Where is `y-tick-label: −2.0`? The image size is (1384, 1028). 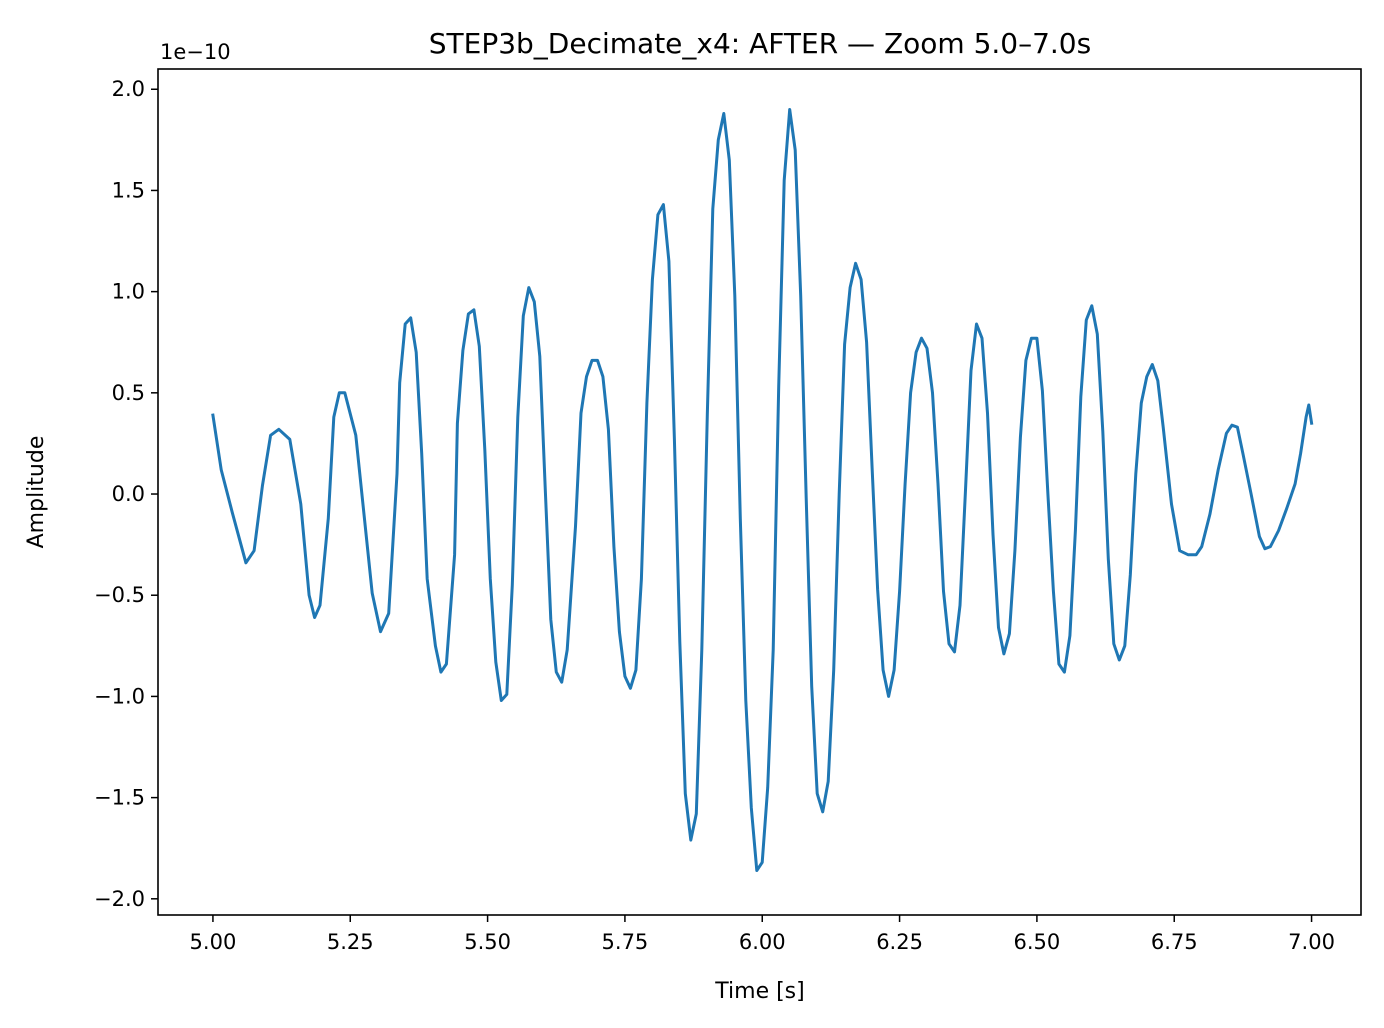
y-tick-label: −2.0 is located at coordinates (119, 899).